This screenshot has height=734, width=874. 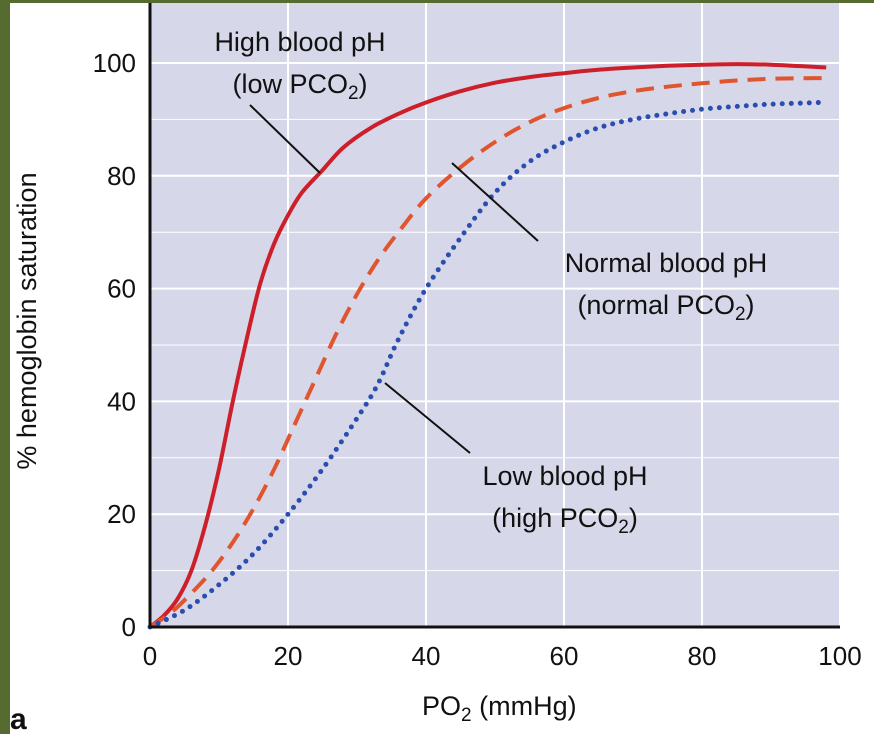 What do you see at coordinates (665, 307) in the screenshot?
I see `annotation-normal-line2: (normal PCO2)` at bounding box center [665, 307].